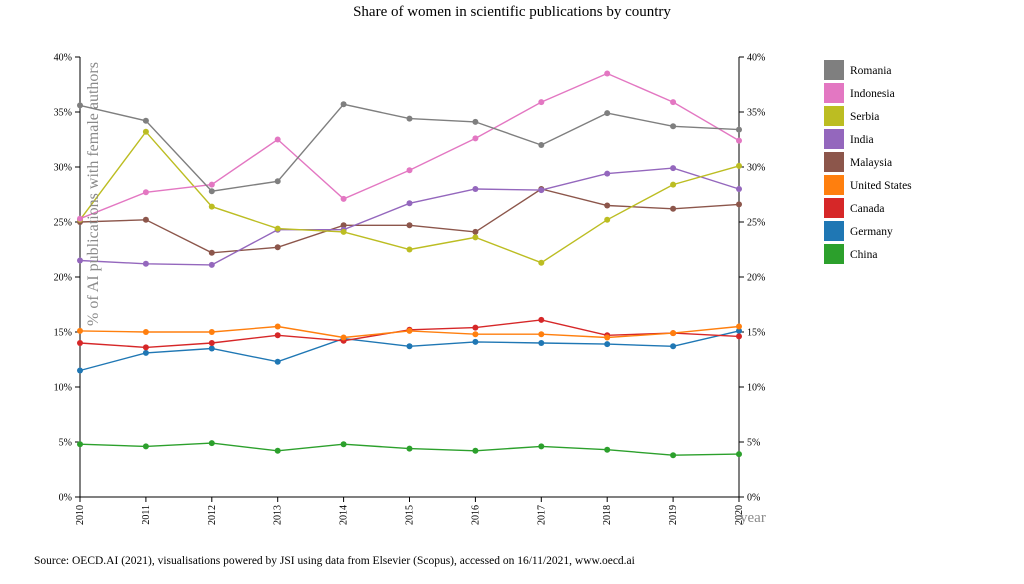 The image size is (1024, 584). What do you see at coordinates (63, 278) in the screenshot?
I see `y-tick-label-left: 20%` at bounding box center [63, 278].